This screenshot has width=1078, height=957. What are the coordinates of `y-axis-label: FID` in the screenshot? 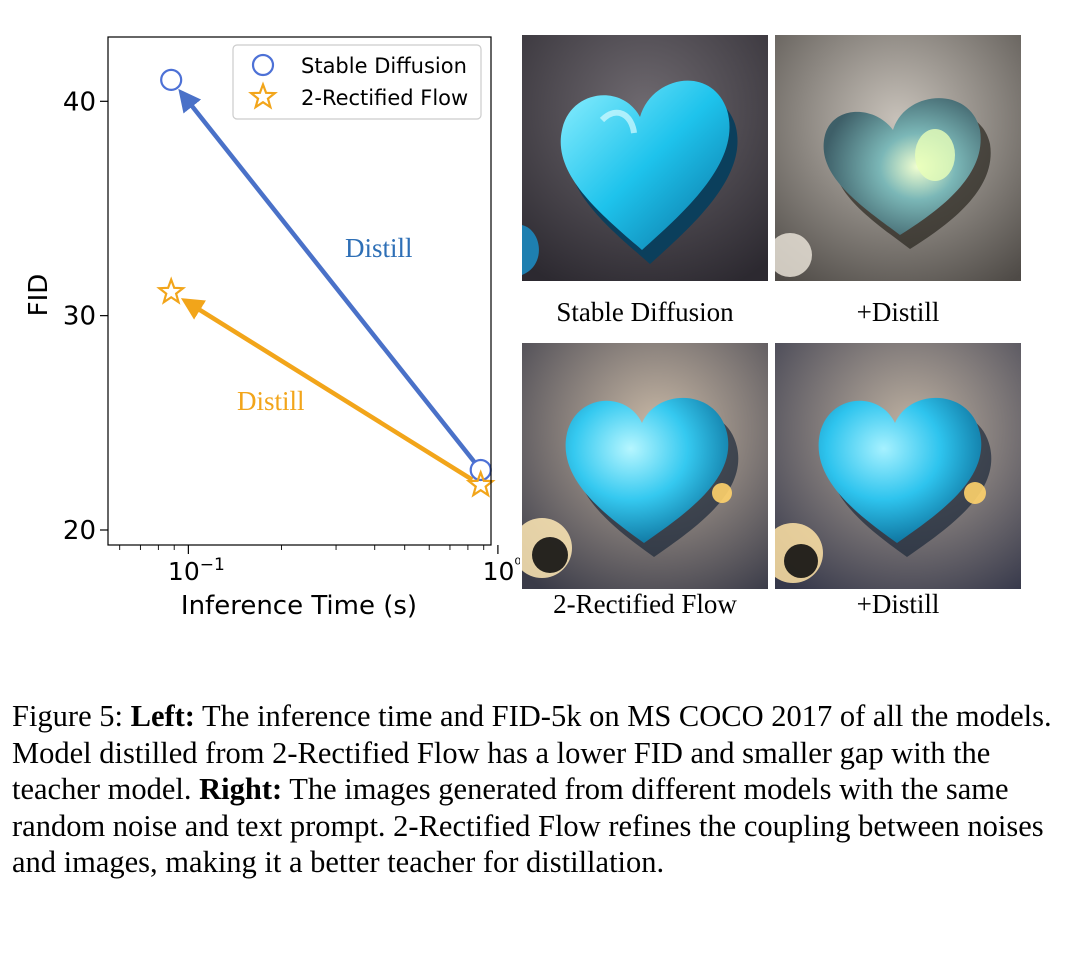 It's located at (39, 295).